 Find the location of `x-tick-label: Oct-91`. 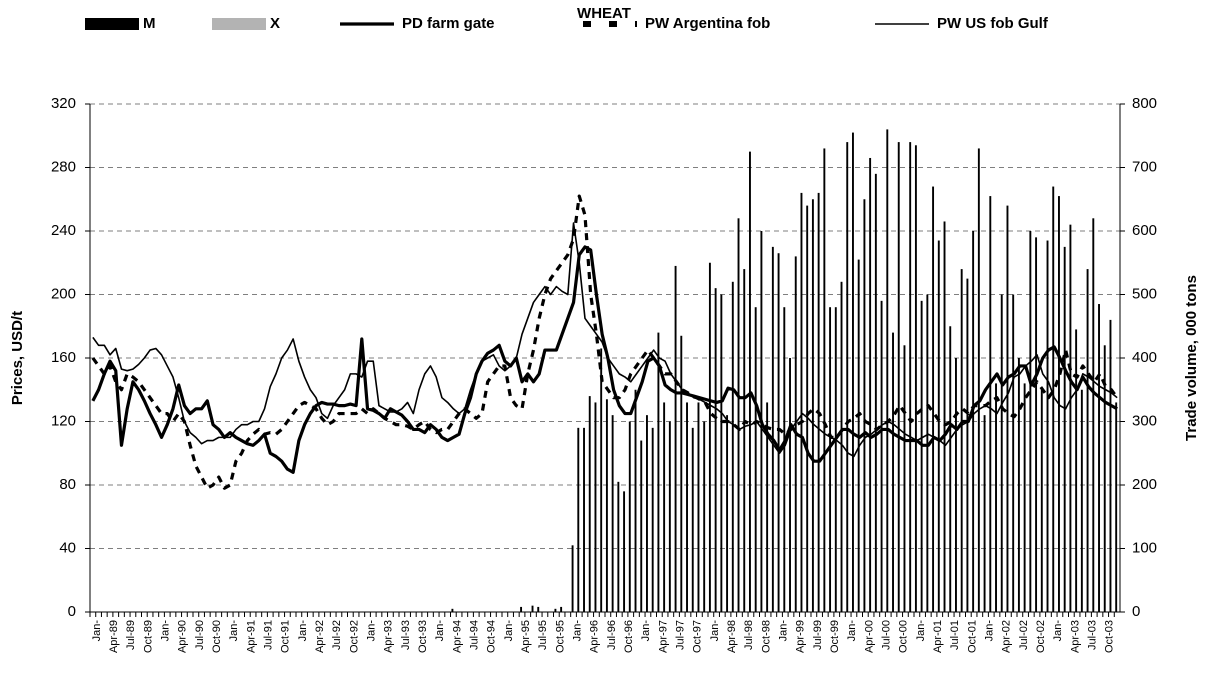

x-tick-label: Oct-91 is located at coordinates (286, 636).